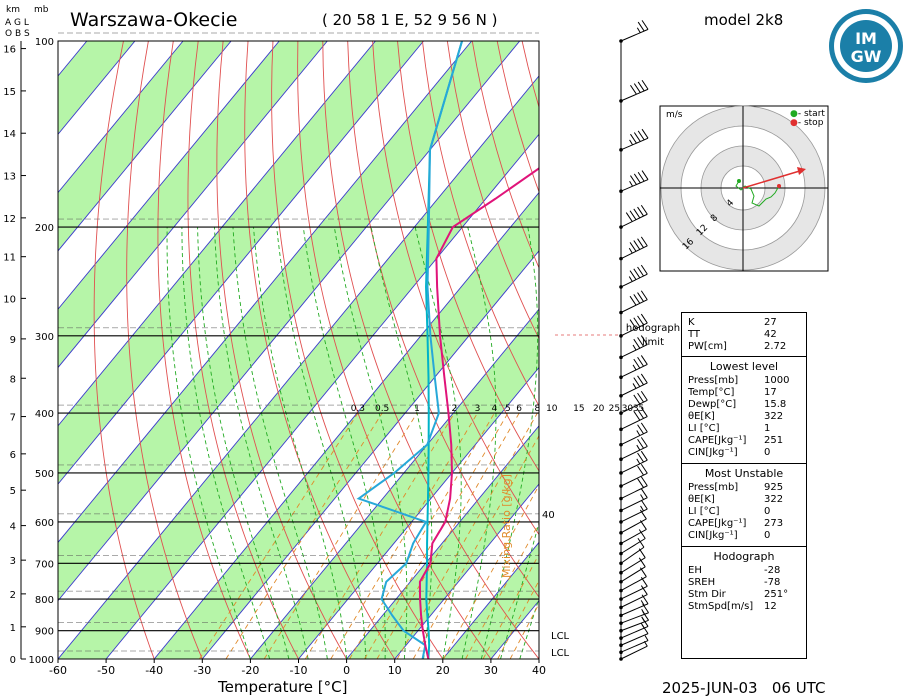  I want to click on index-row: StmSpd[m/s] 12, so click(732, 606).